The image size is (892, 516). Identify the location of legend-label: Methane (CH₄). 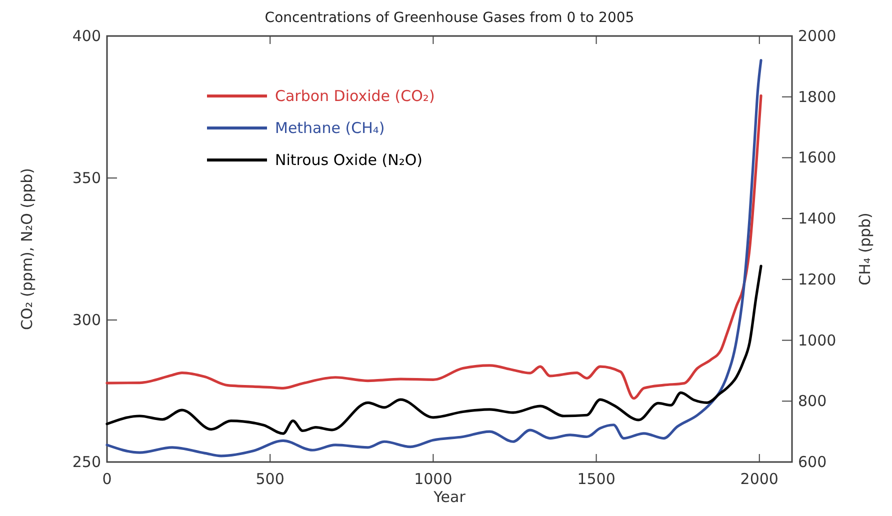
(330, 128).